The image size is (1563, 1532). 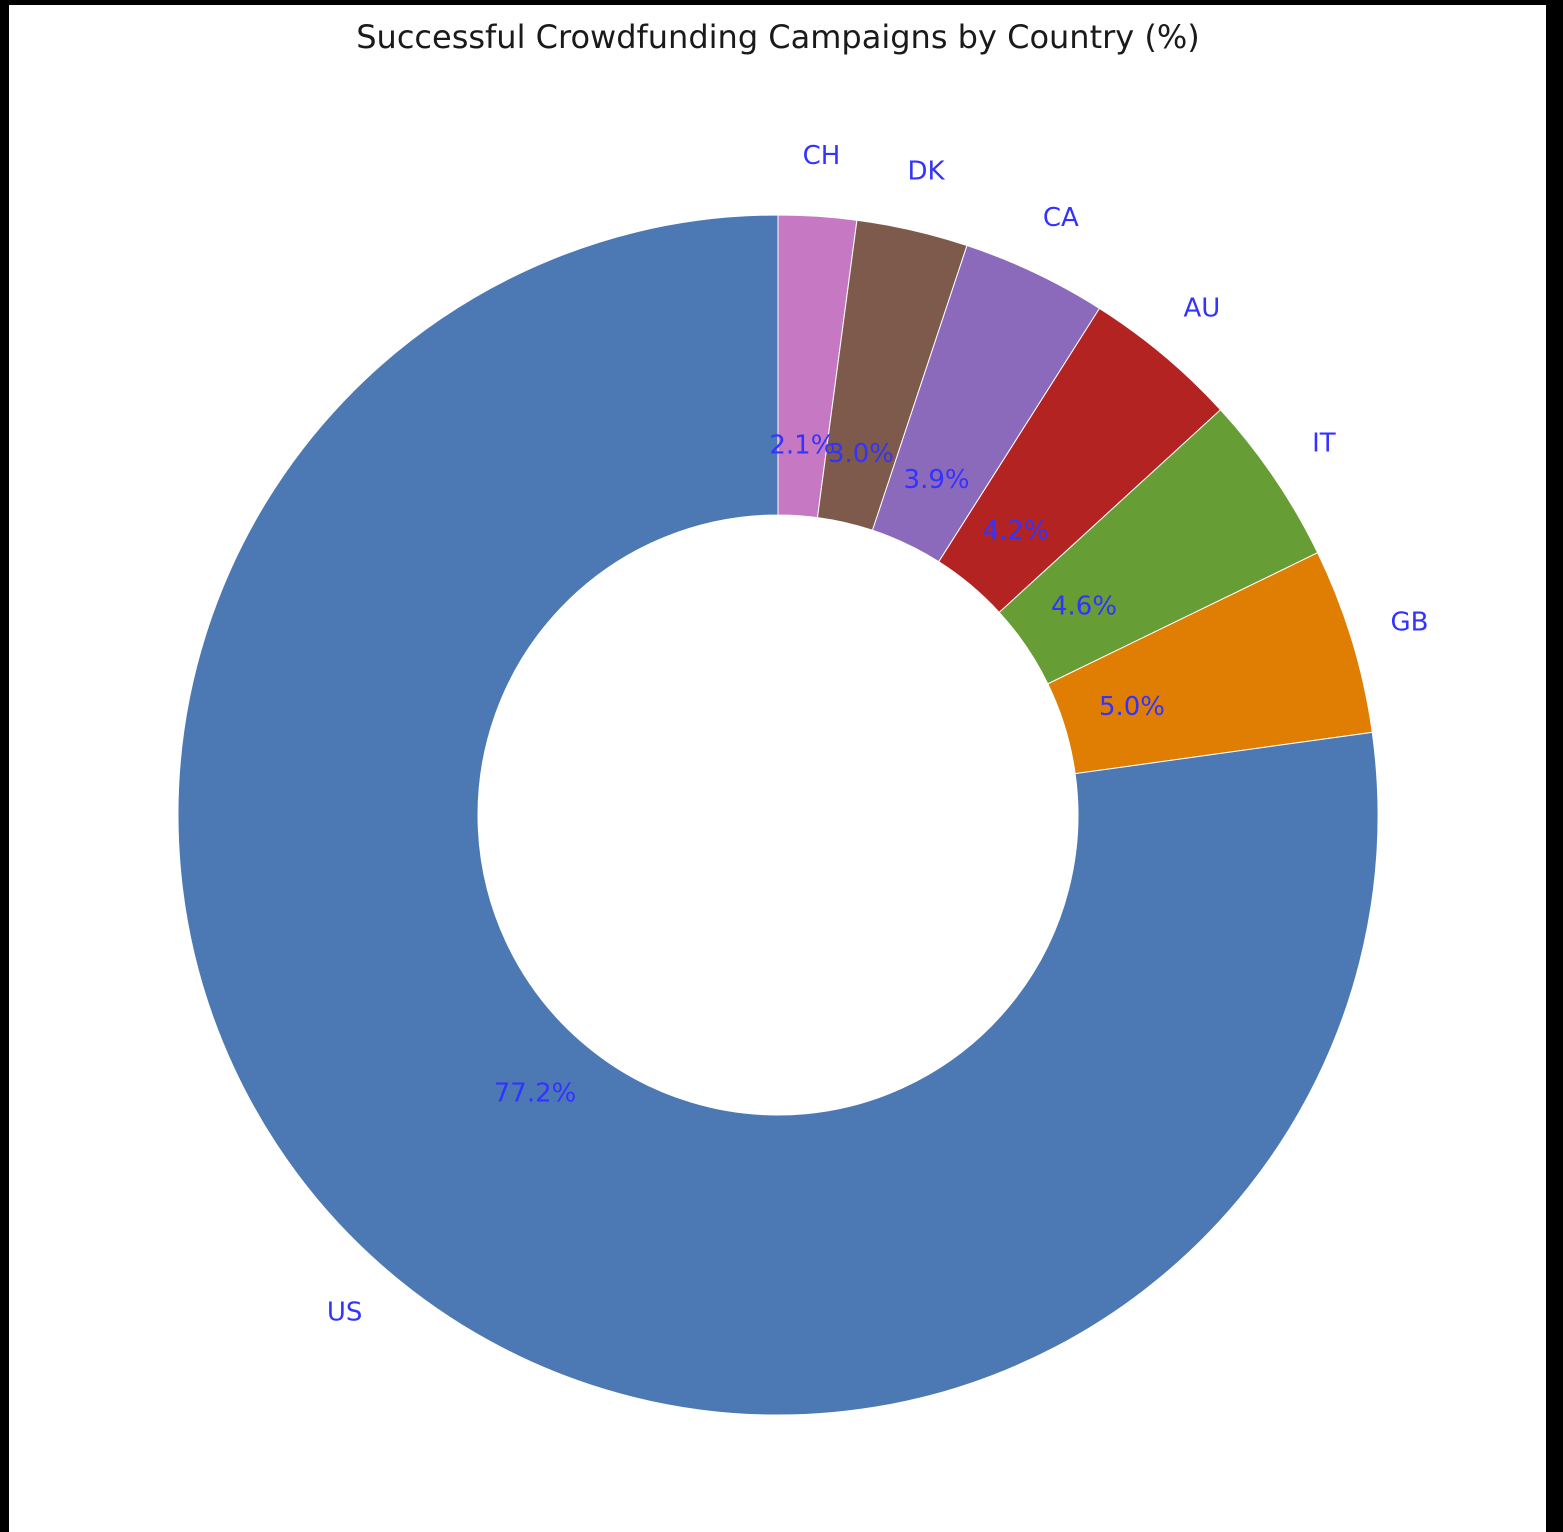 I want to click on value-label-ch: 2.1%, so click(x=802, y=445).